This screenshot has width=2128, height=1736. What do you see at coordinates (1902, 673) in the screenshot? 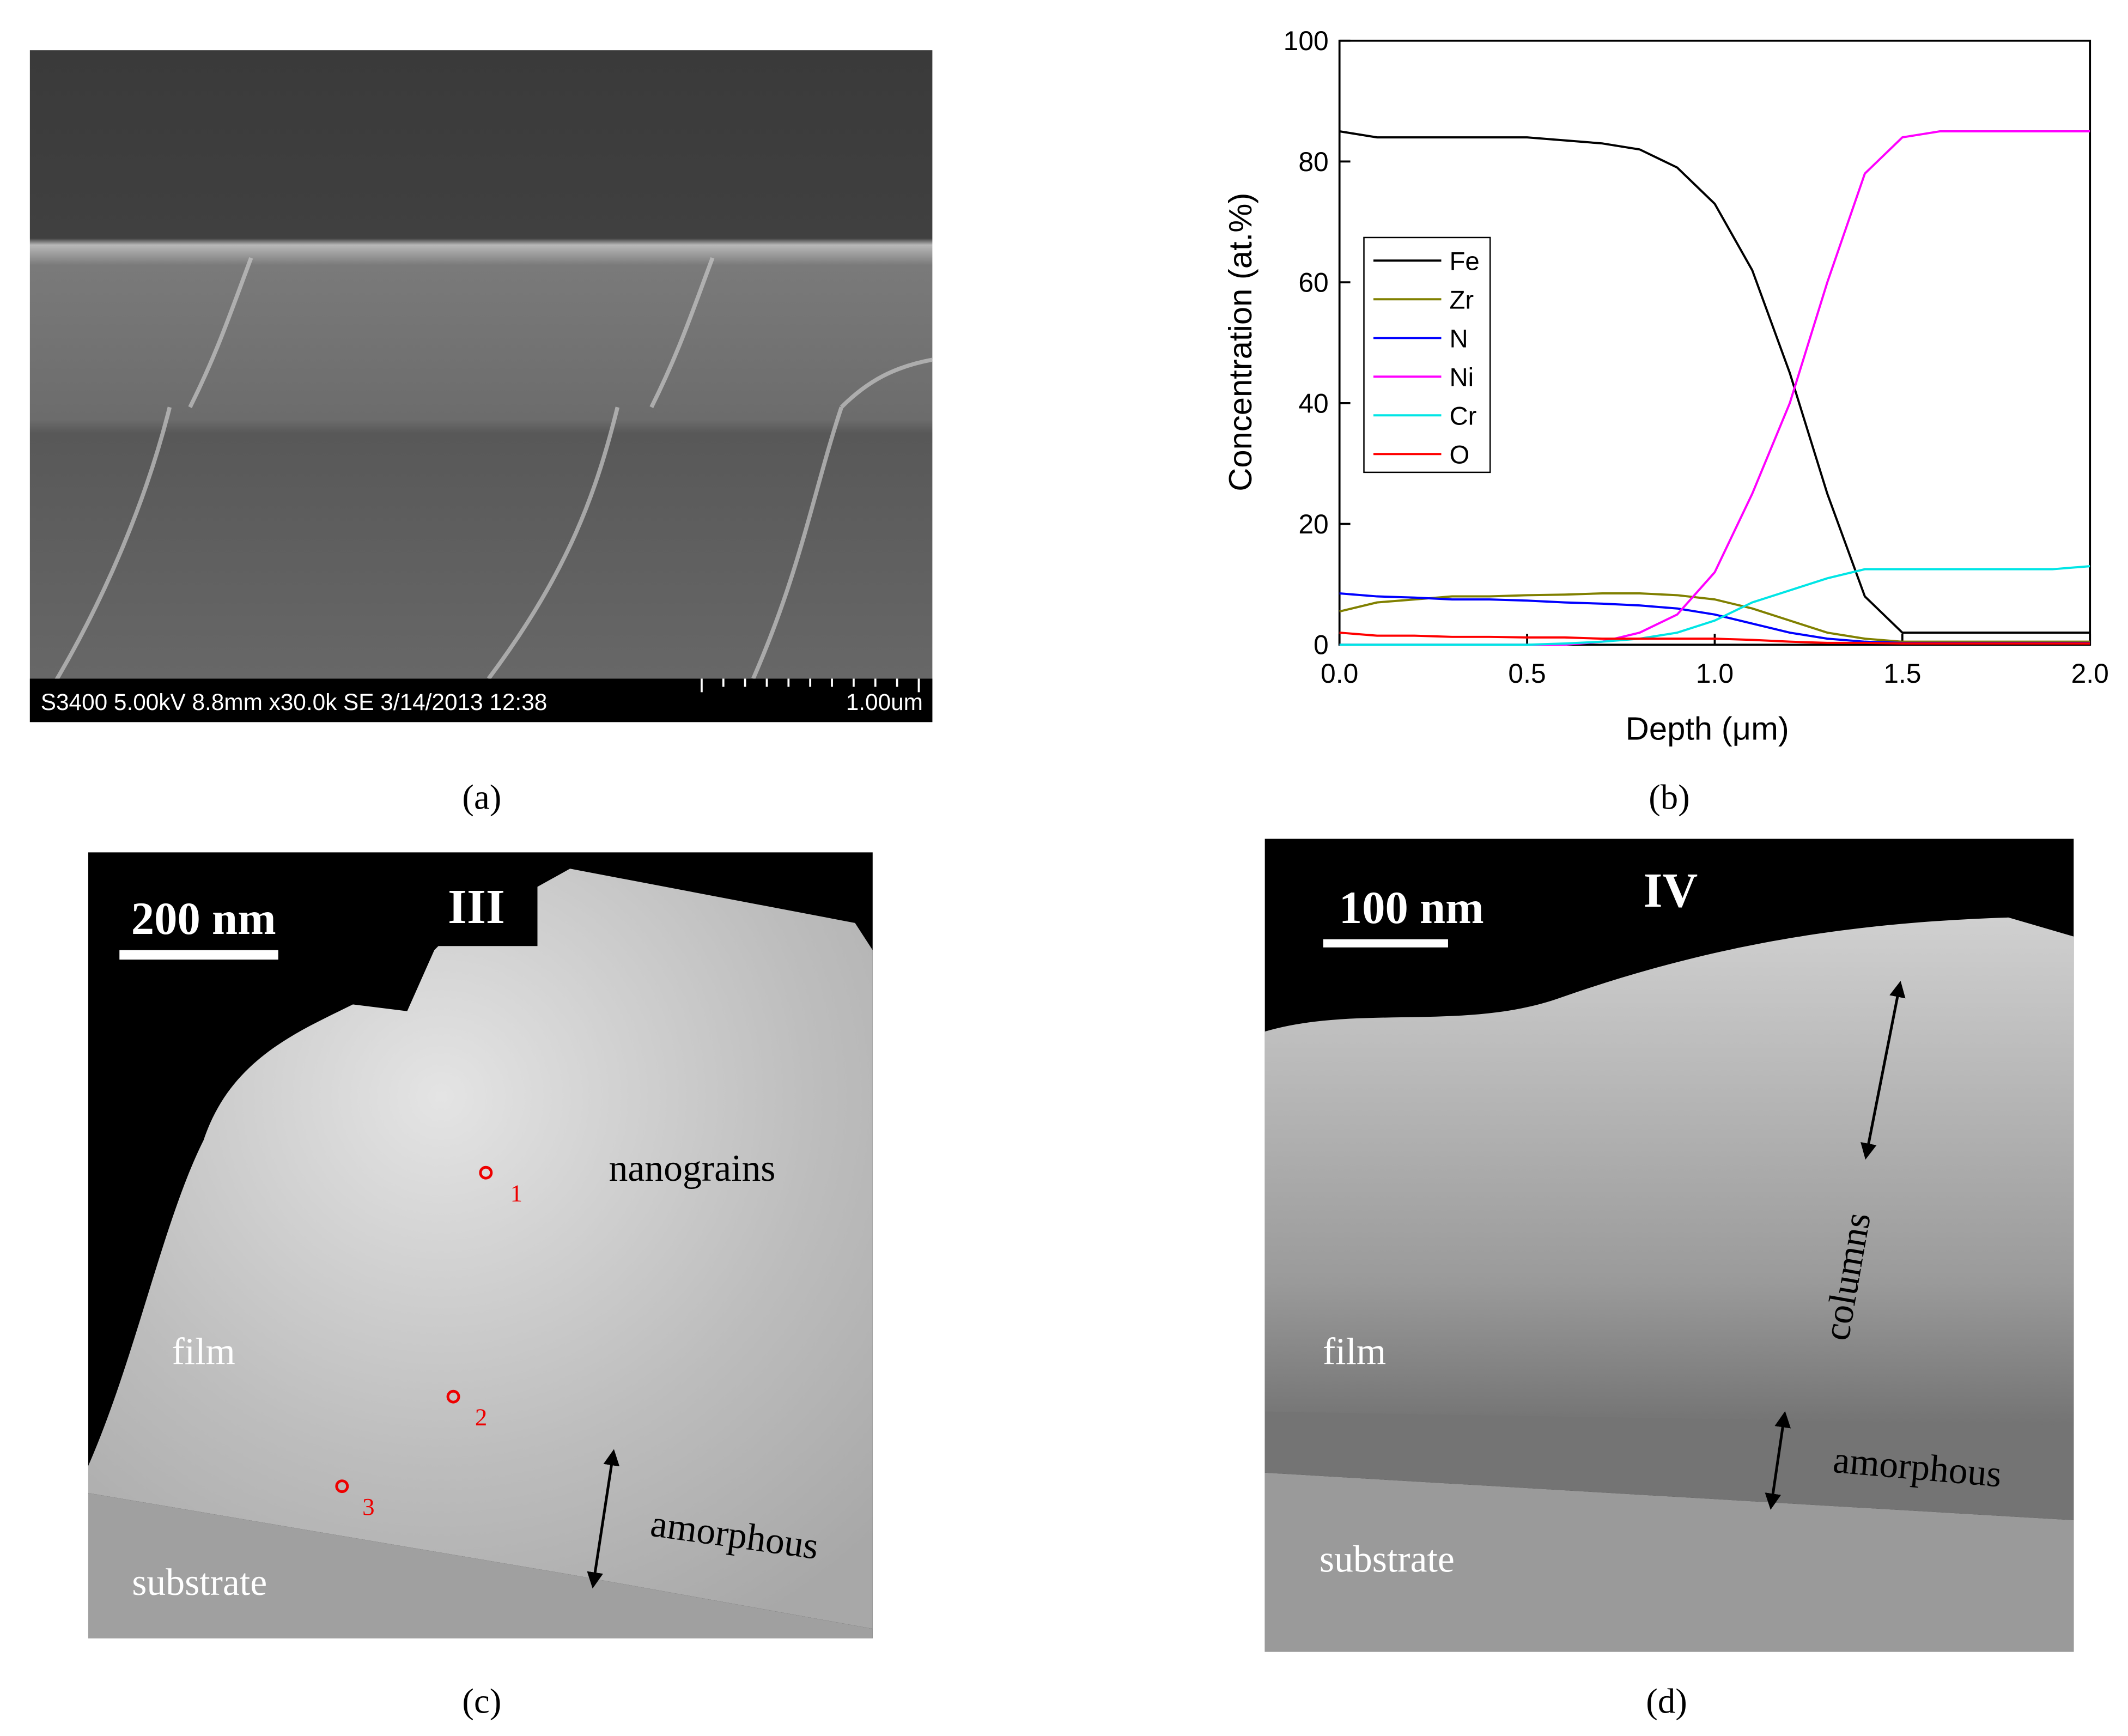
I see `x-tick-label: 1.5` at bounding box center [1902, 673].